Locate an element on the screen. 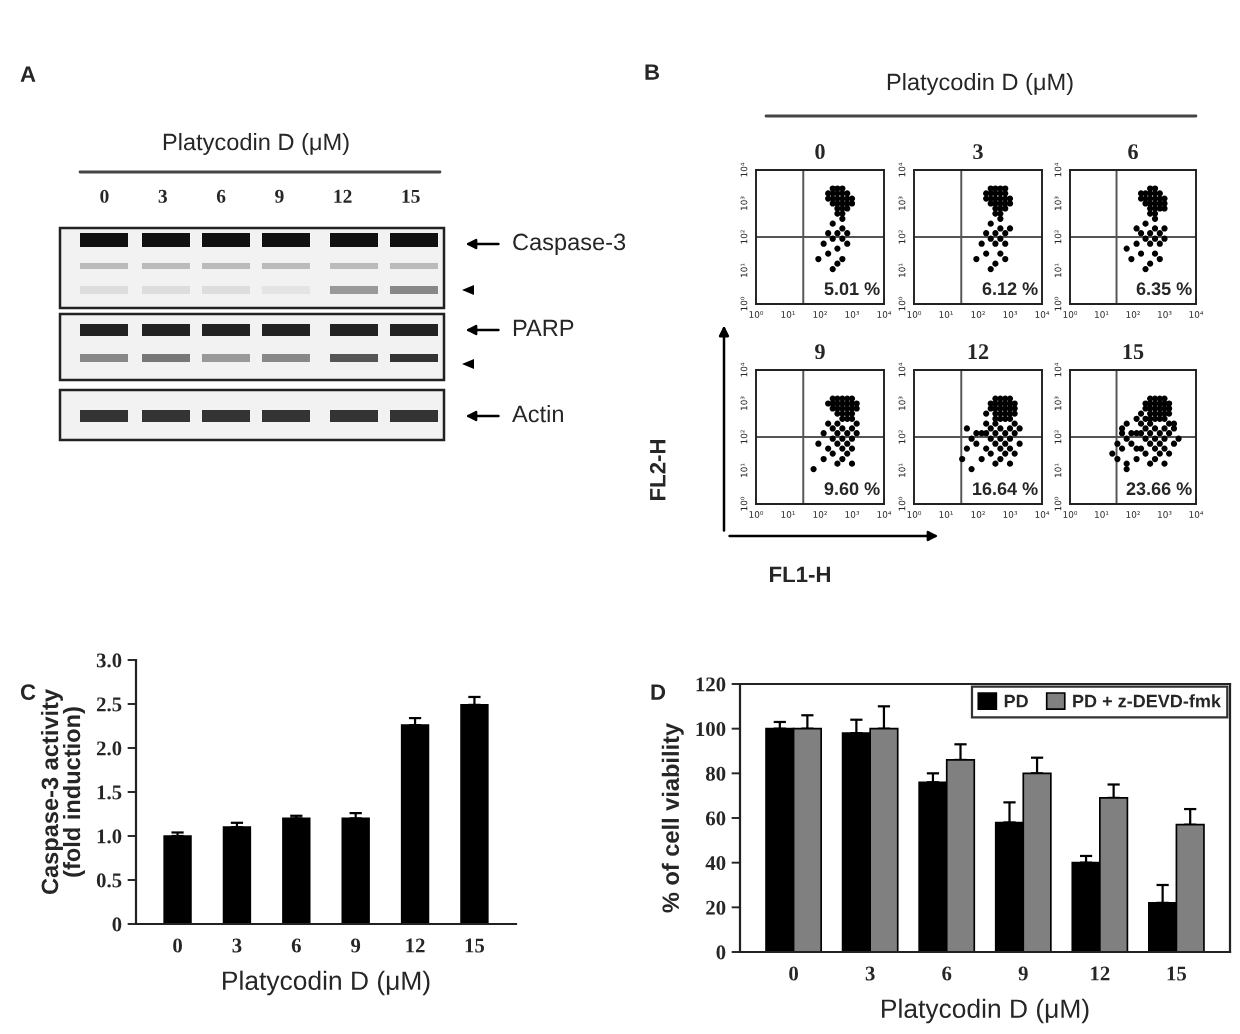 This screenshot has height=1034, width=1240. legend-label: PD + z-DEVD-fmk is located at coordinates (1147, 701).